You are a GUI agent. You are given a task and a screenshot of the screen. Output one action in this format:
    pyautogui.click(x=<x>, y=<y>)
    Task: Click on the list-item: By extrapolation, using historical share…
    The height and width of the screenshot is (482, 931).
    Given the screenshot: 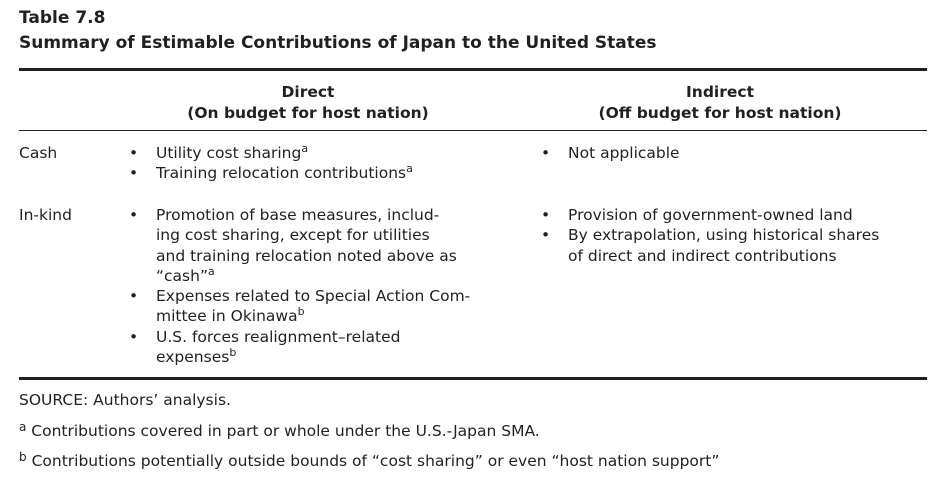 What is the action you would take?
    pyautogui.click(x=710, y=245)
    